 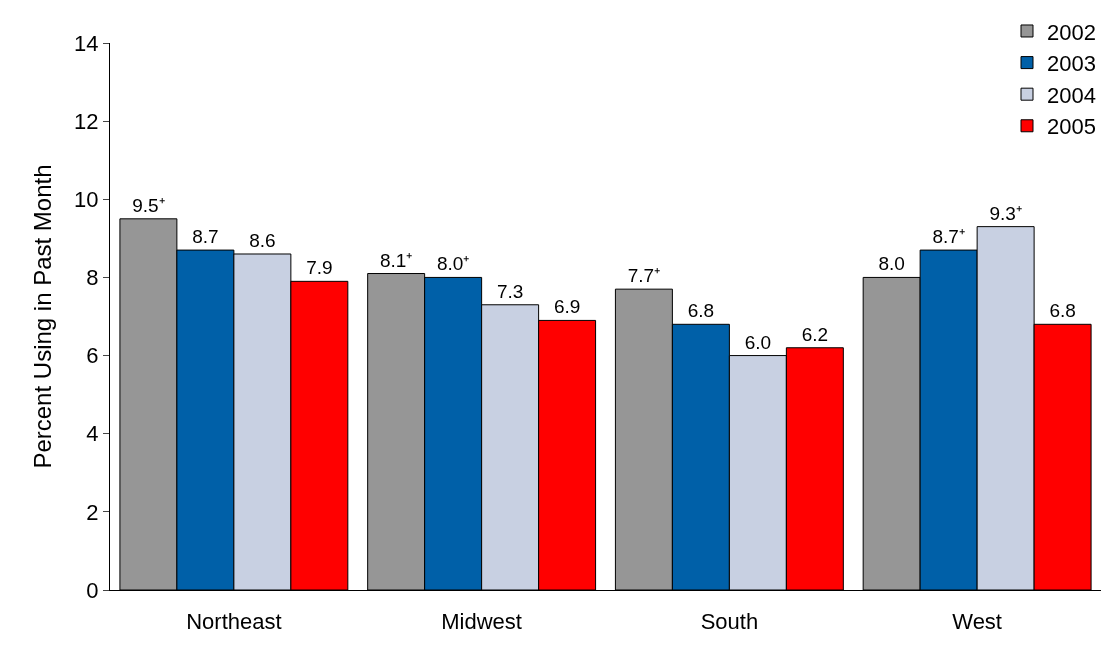 What do you see at coordinates (453, 264) in the screenshot?
I see `data-label: 8.0⁺` at bounding box center [453, 264].